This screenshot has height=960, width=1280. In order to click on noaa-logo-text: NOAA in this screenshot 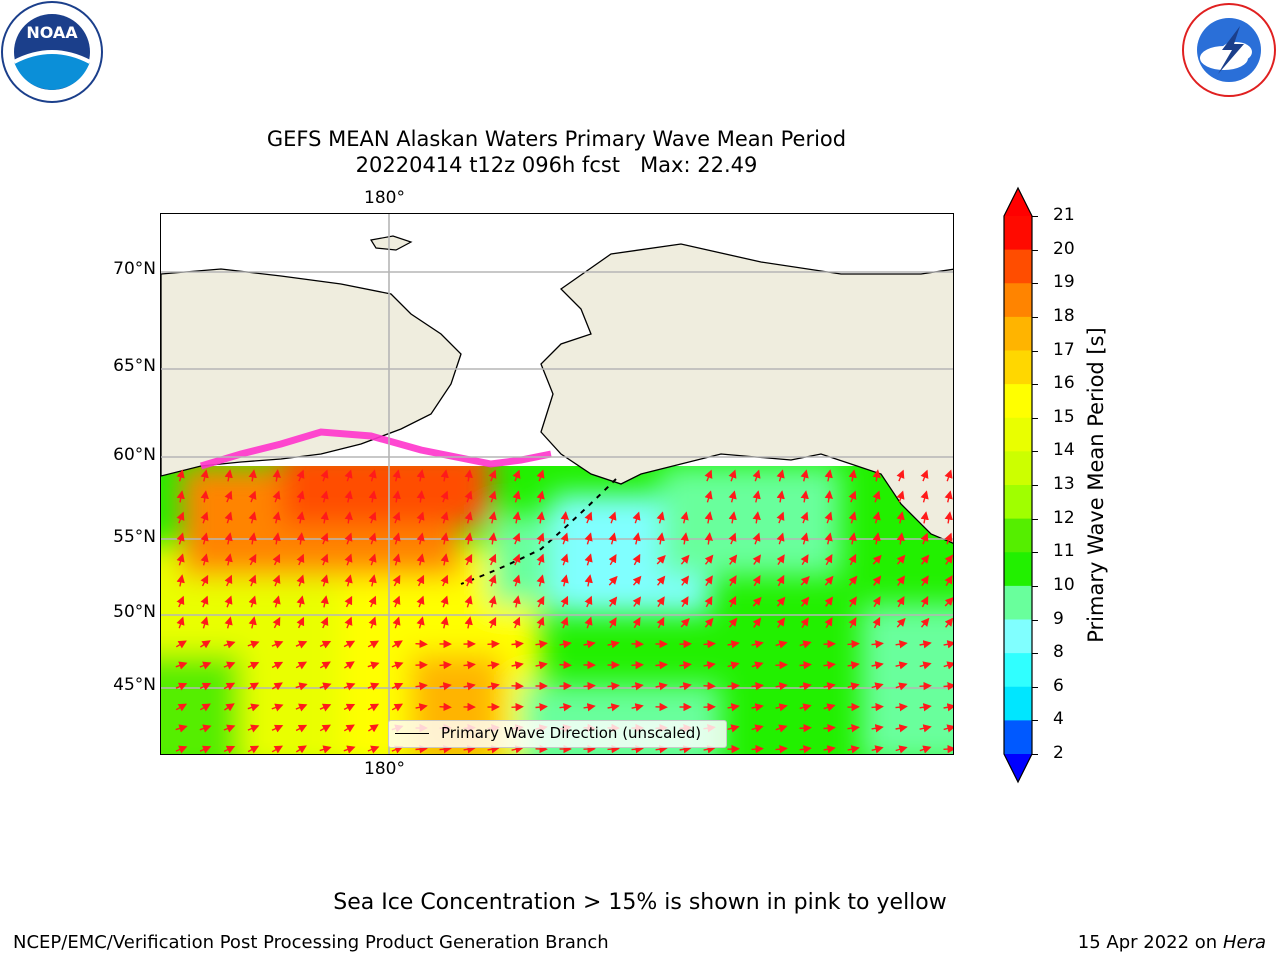, I will do `click(52, 32)`.